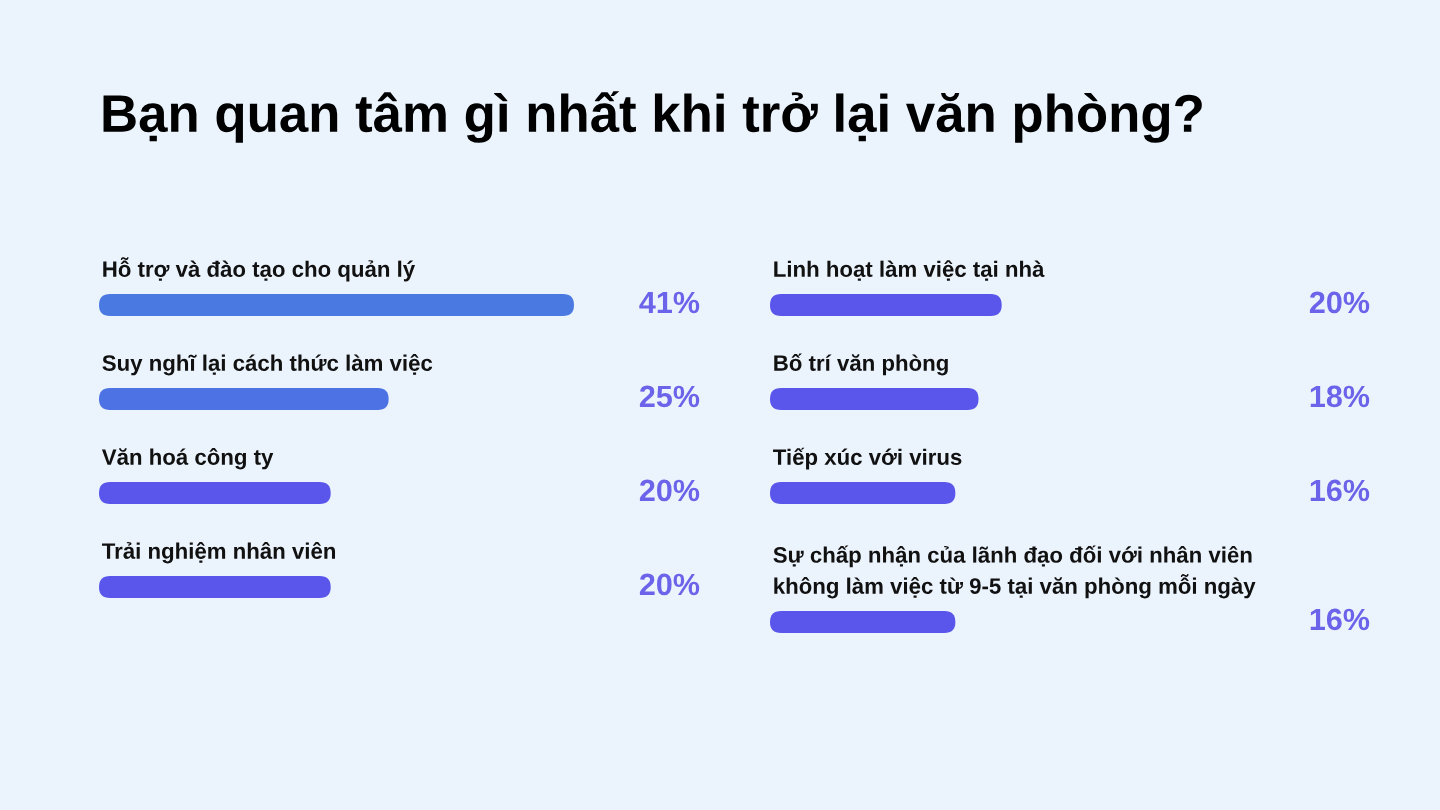 Image resolution: width=1440 pixels, height=810 pixels. Describe the element at coordinates (267, 365) in the screenshot. I see `y-tick-label: Suy nghĩ lại cách thức làm việc` at that location.